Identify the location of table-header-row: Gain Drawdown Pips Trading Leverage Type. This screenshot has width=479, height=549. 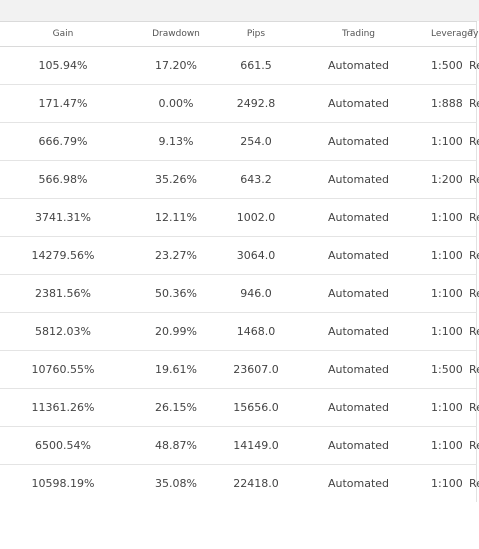
(239, 34).